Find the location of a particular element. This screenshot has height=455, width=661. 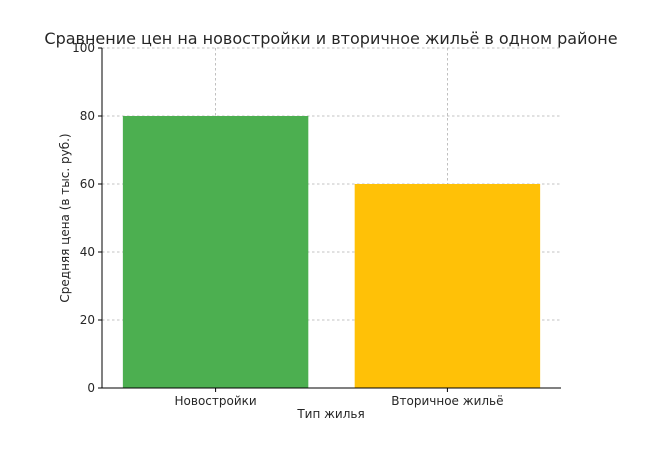

x-tick-label: Вторичное жильё is located at coordinates (447, 401).